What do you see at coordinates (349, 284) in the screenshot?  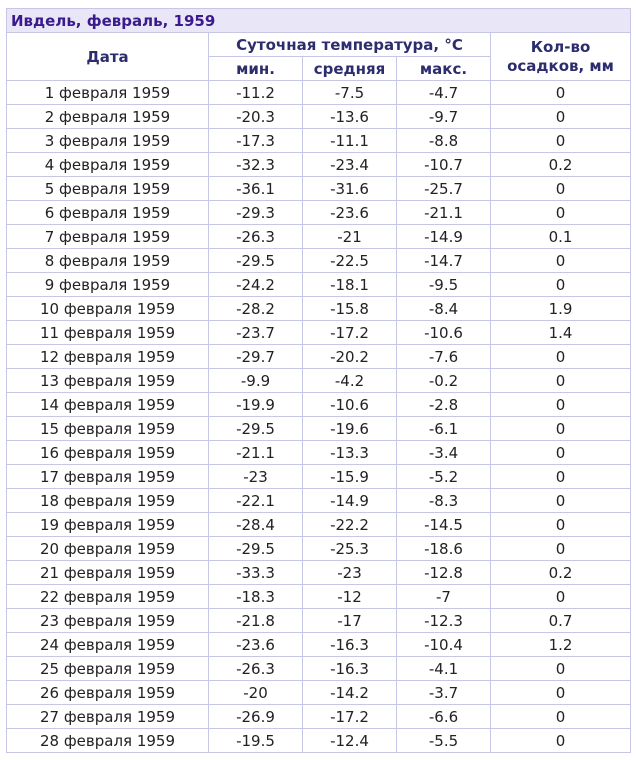 I see `avg-temp-cell: -18.1` at bounding box center [349, 284].